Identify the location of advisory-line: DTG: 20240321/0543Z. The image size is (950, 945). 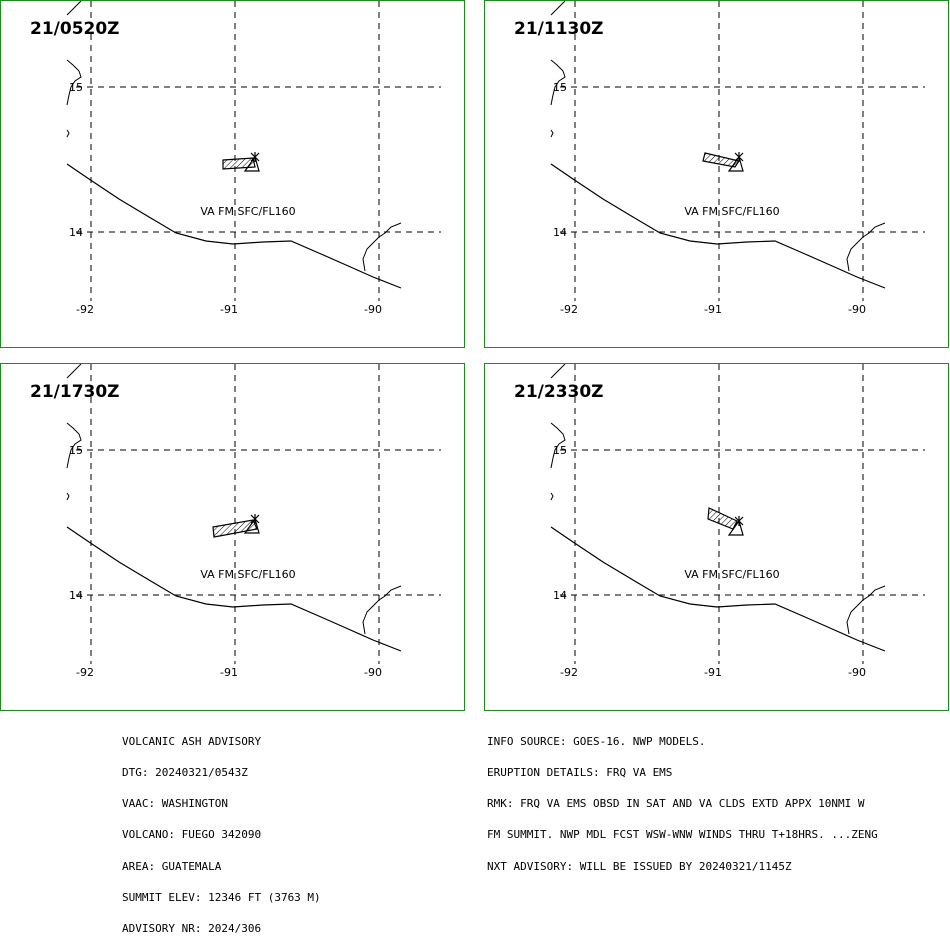
(185, 773).